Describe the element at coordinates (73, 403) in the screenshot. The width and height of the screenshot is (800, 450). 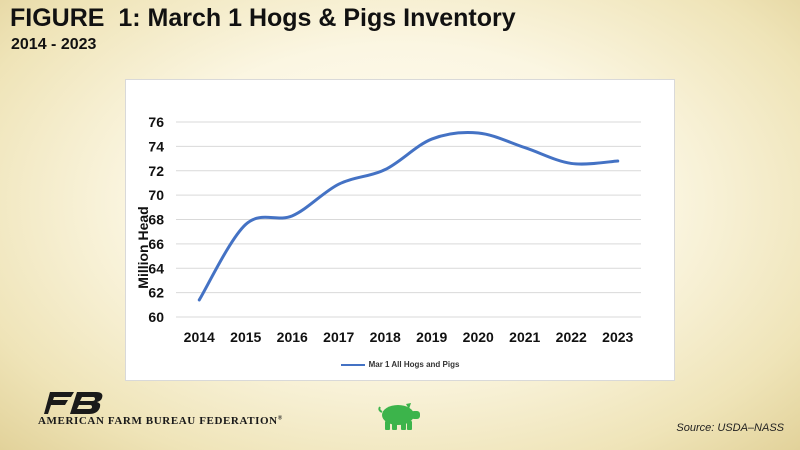
I see `fb-logo-icon` at that location.